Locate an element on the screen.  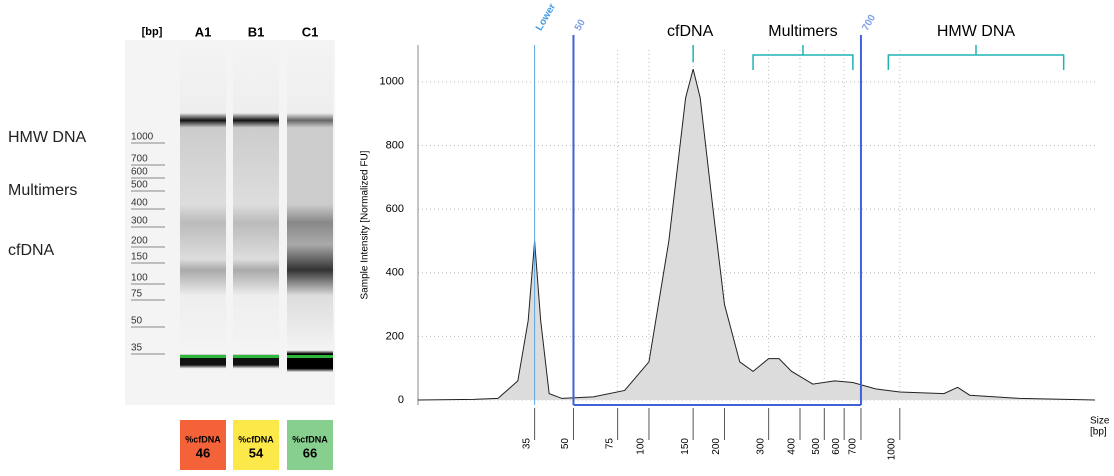
ladder-label: 35 is located at coordinates (137, 348).